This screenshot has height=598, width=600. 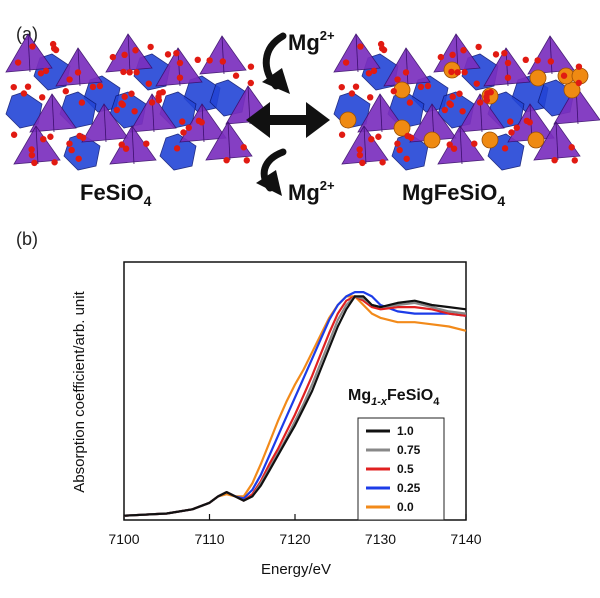 I want to click on legend-label: 0.0, so click(x=405, y=507).